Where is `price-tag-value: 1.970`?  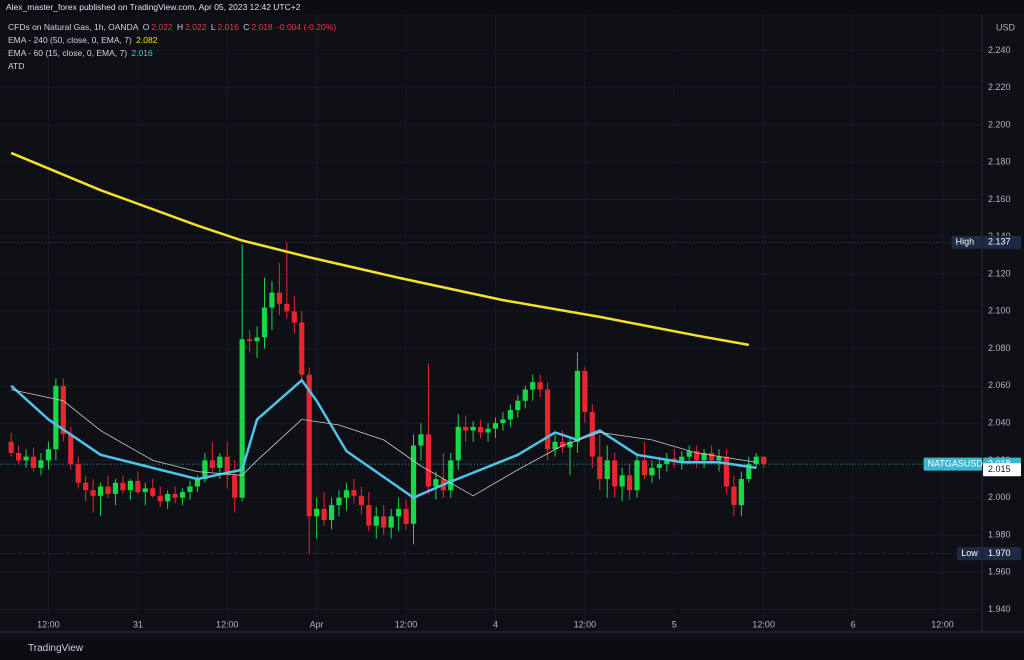 price-tag-value: 1.970 is located at coordinates (999, 553).